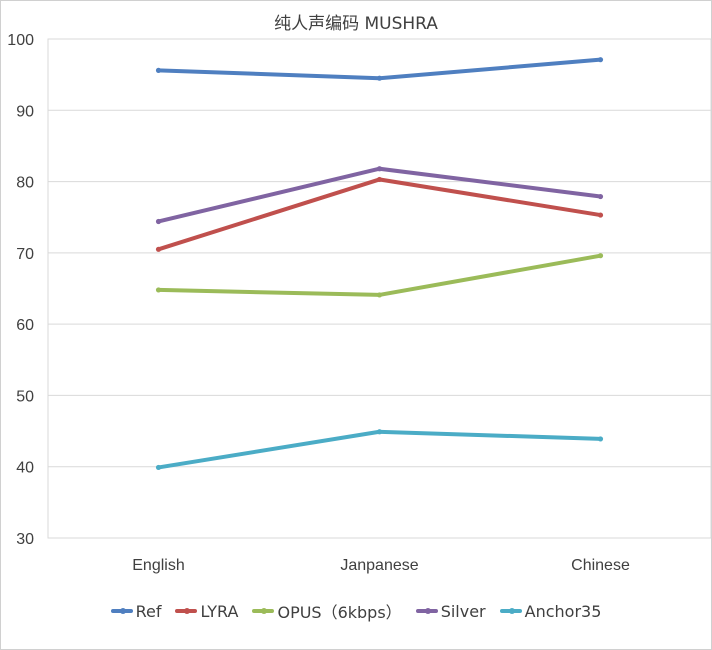 This screenshot has height=650, width=712. I want to click on series-line-anchor35, so click(379, 449).